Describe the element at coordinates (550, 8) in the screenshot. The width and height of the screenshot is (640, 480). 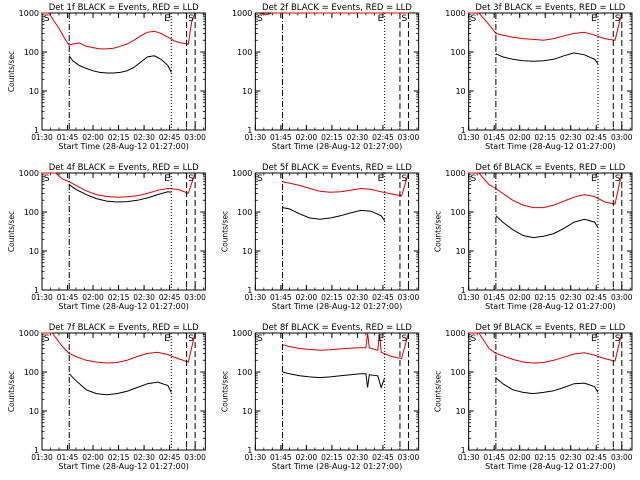
I see `chart-title: Det 3f BLACK = Events, RED = LLD` at that location.